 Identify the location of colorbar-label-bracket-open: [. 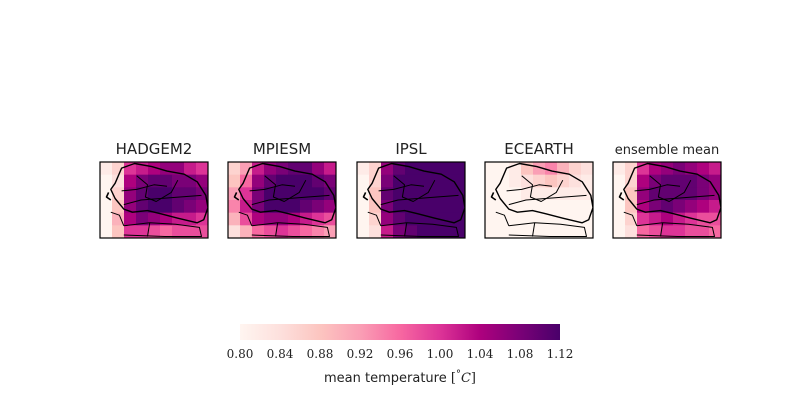
(453, 378).